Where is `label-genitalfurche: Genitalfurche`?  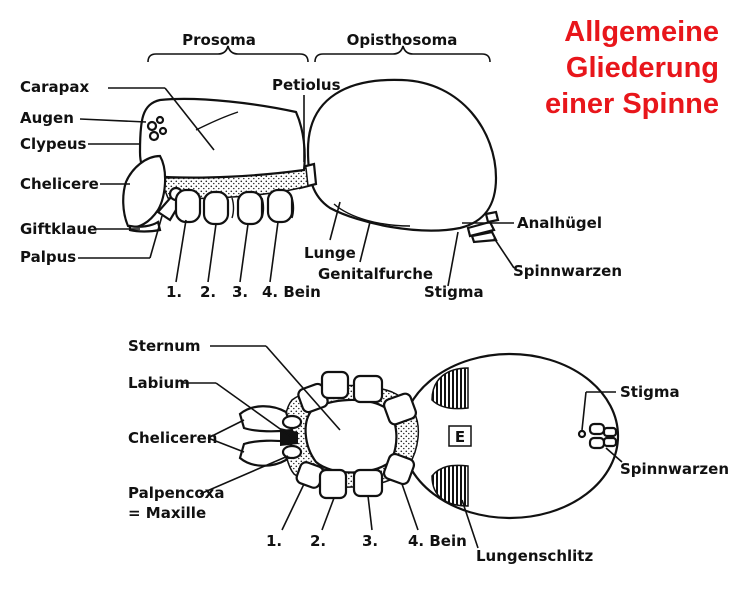 label-genitalfurche: Genitalfurche is located at coordinates (375, 274).